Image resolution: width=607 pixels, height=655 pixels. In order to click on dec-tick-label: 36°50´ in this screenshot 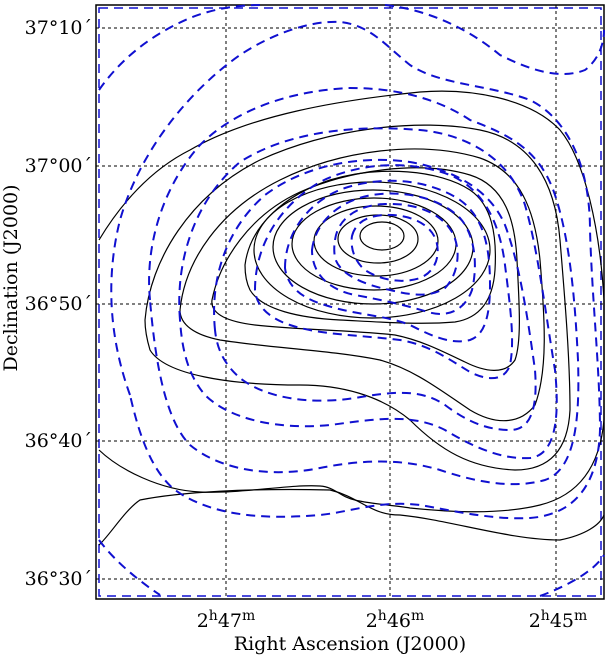, I will do `click(58, 304)`.